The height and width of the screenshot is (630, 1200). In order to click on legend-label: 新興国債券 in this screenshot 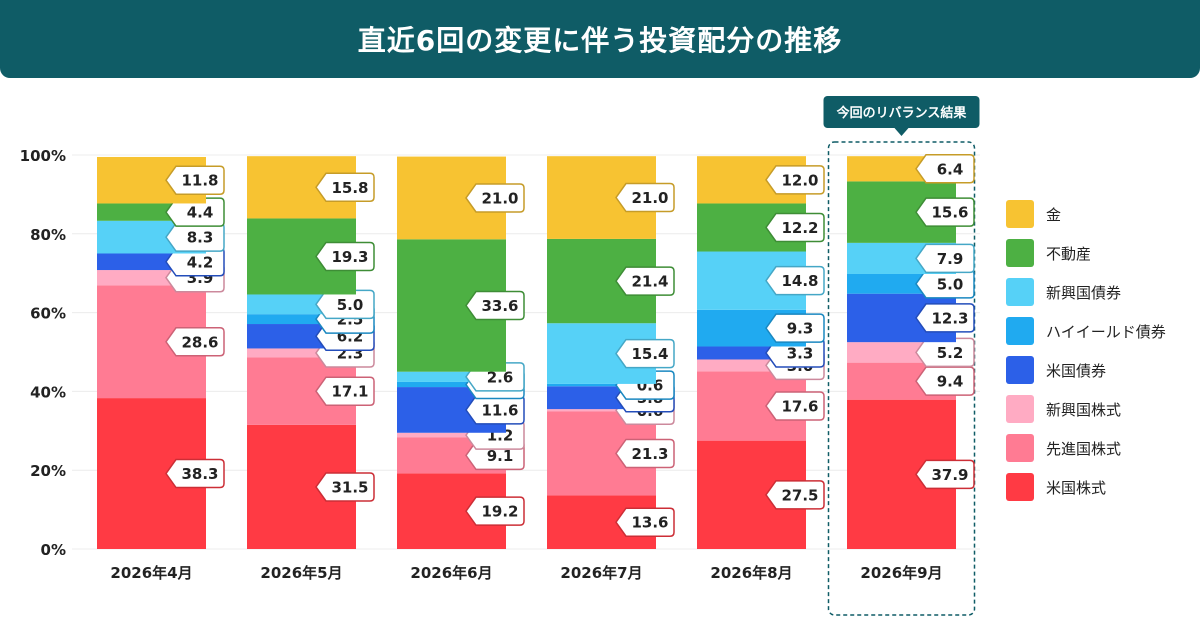, I will do `click(1083, 293)`.